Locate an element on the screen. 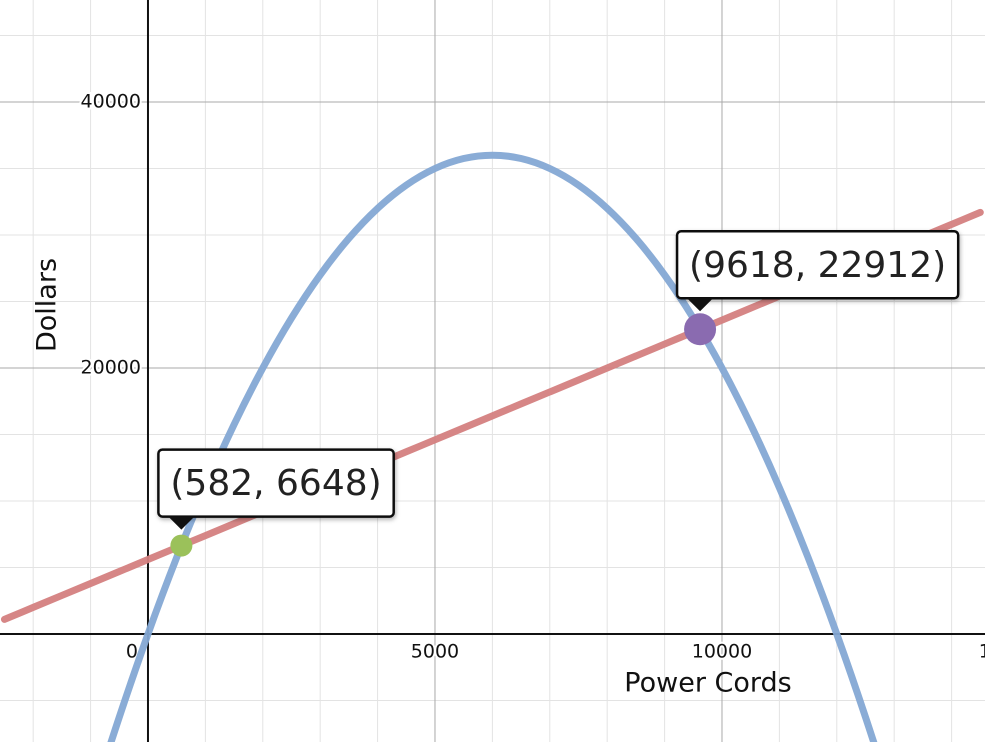  x-tick-label: 15000 is located at coordinates (982, 652).